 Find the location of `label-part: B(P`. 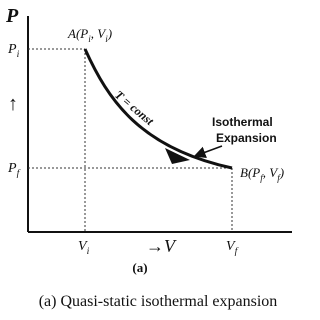

label-part: B(P is located at coordinates (250, 172).